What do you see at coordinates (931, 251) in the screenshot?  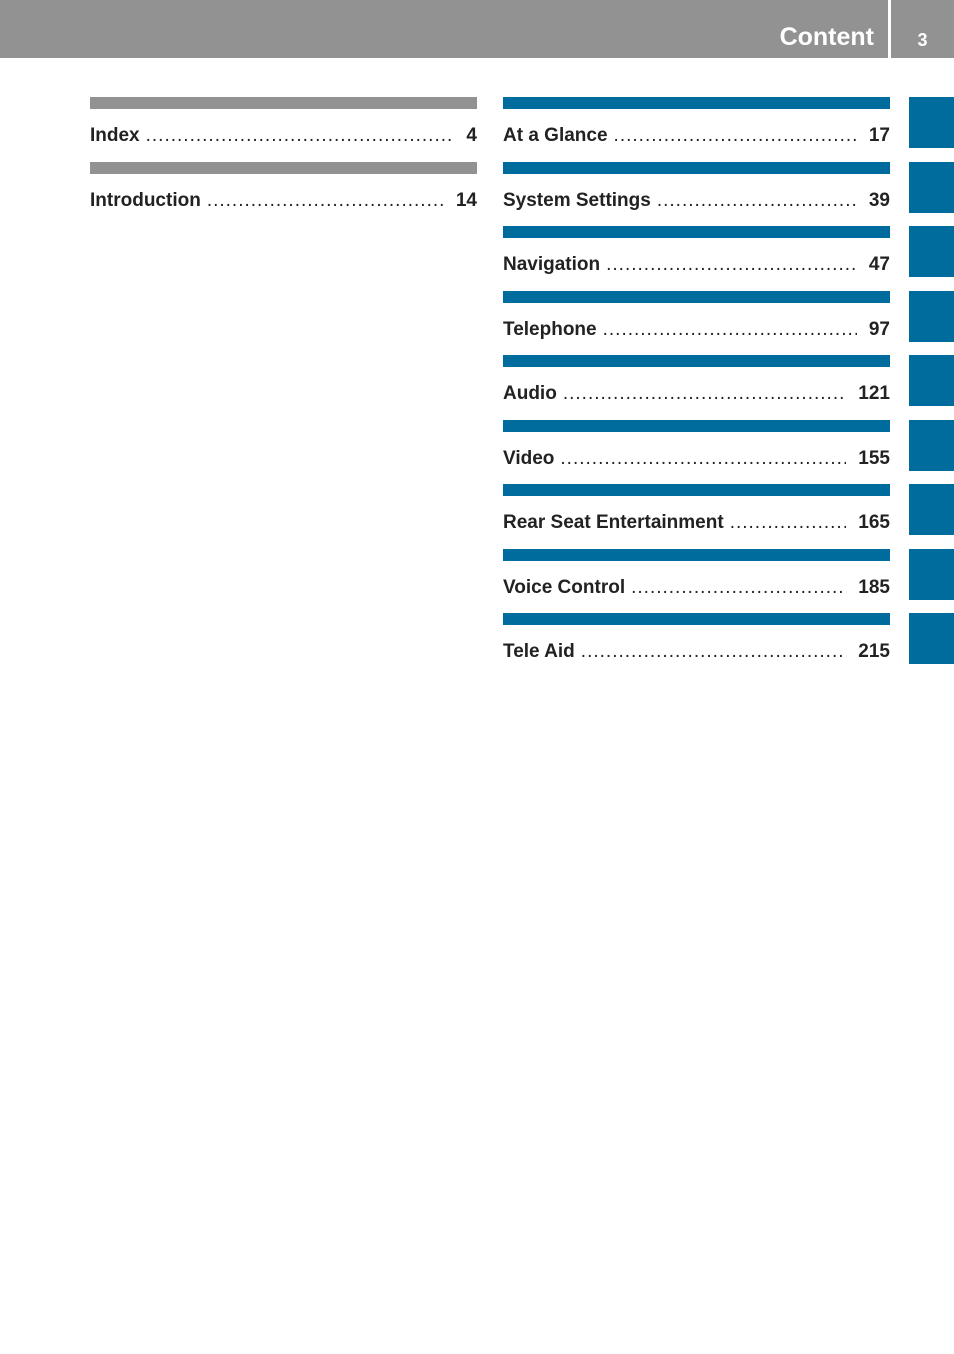 I see `chapter-tab-navigation` at bounding box center [931, 251].